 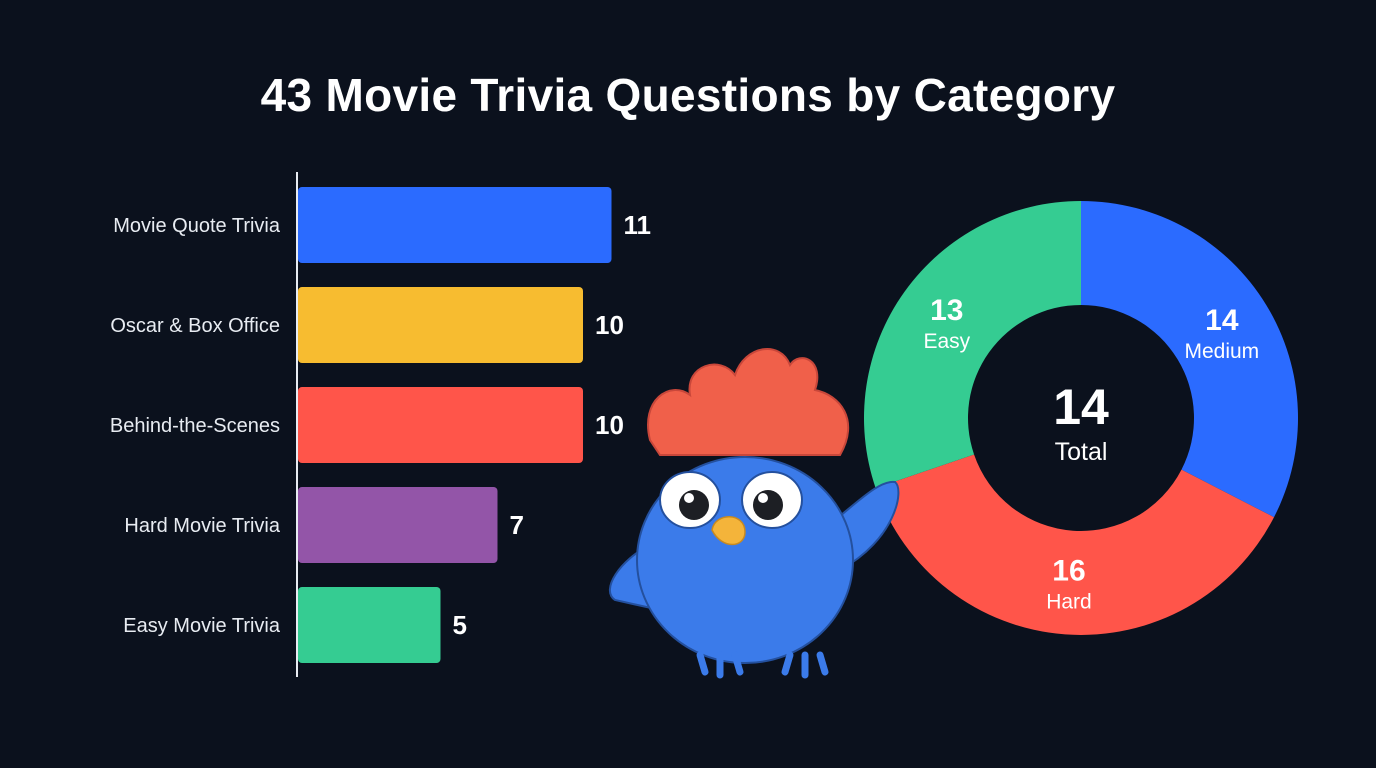 What do you see at coordinates (1221, 351) in the screenshot?
I see `slice-label: Medium` at bounding box center [1221, 351].